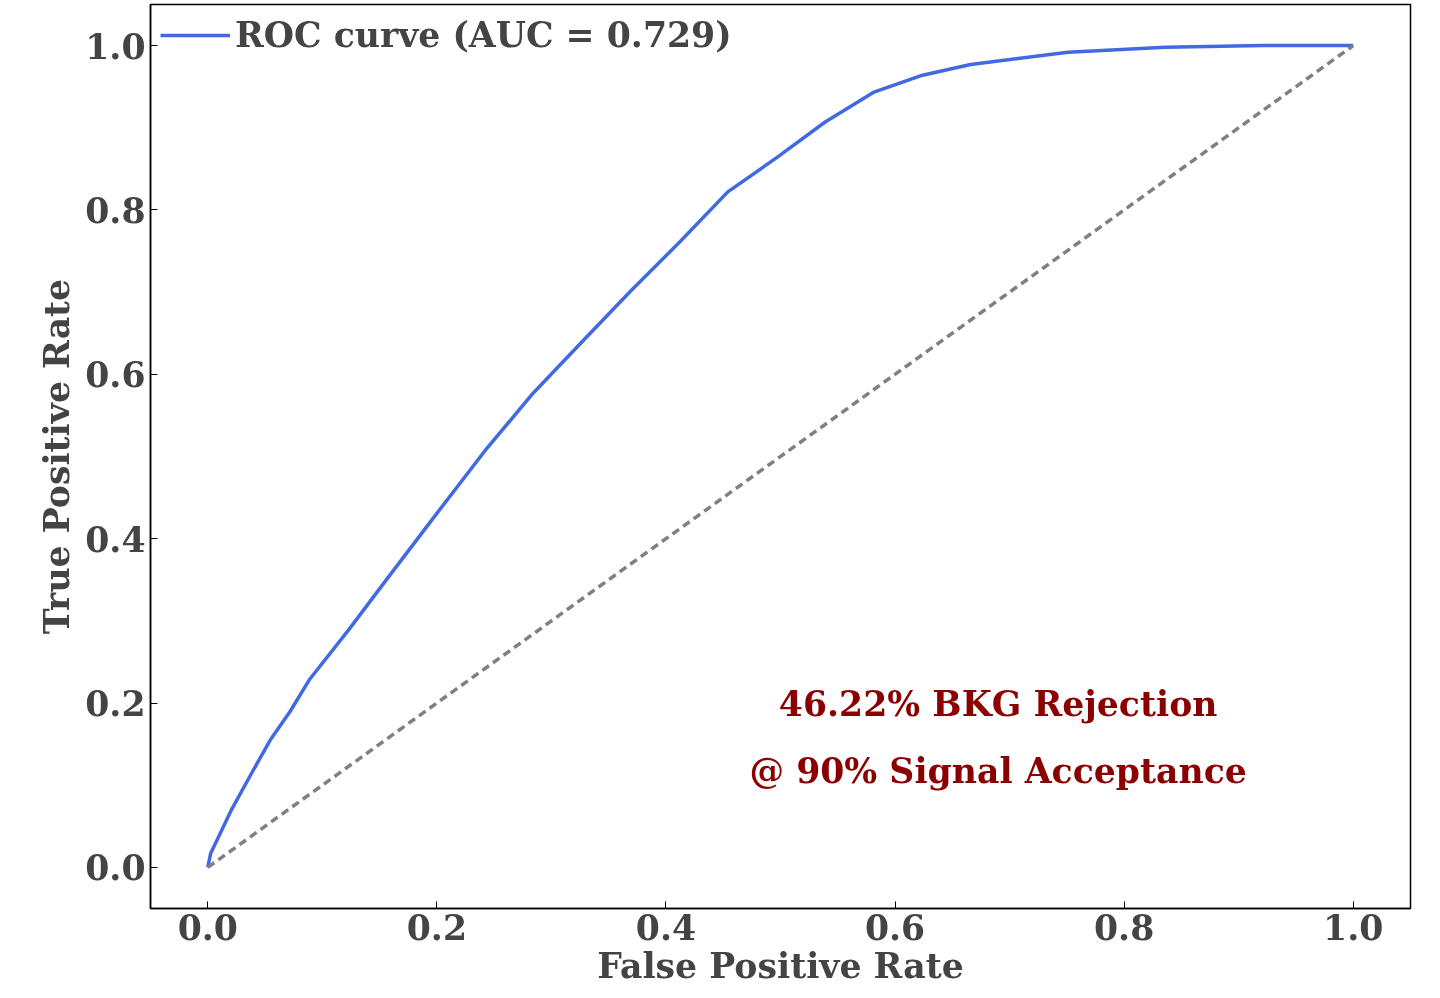  I want to click on annotation: 46.22% BKG Rejection, so click(998, 703).